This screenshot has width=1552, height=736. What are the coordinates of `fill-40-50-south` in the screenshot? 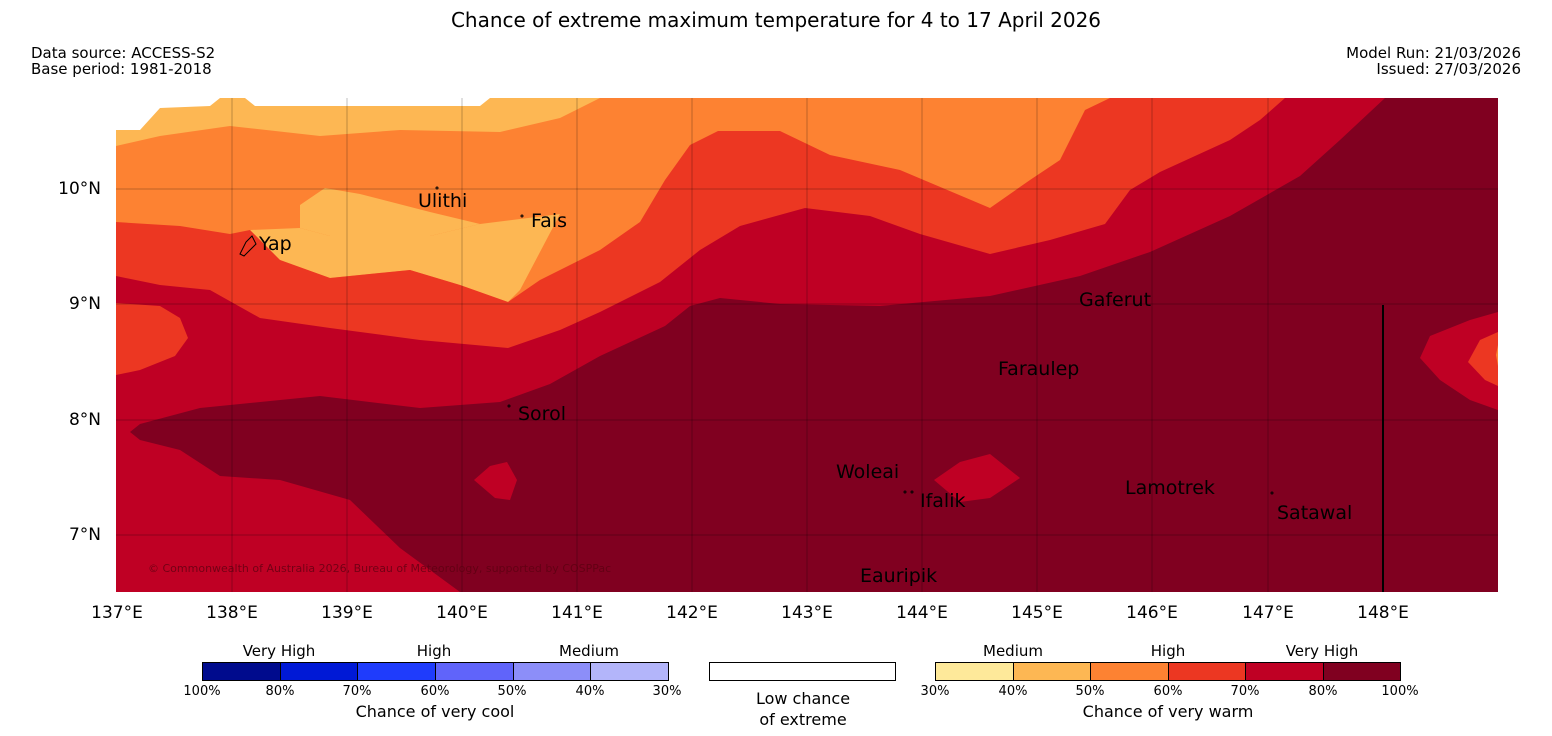 It's located at (405, 258).